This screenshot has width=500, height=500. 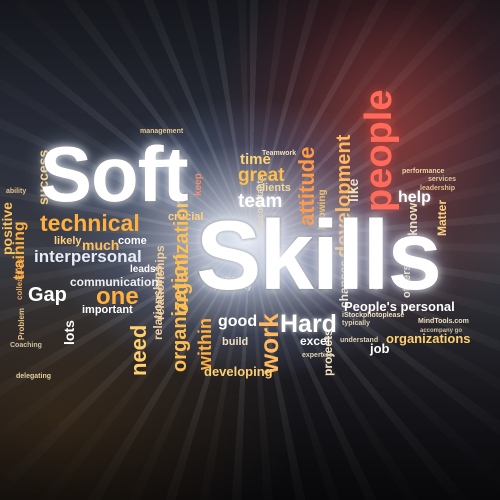 I want to click on word-strategy: strategy, so click(x=226, y=279).